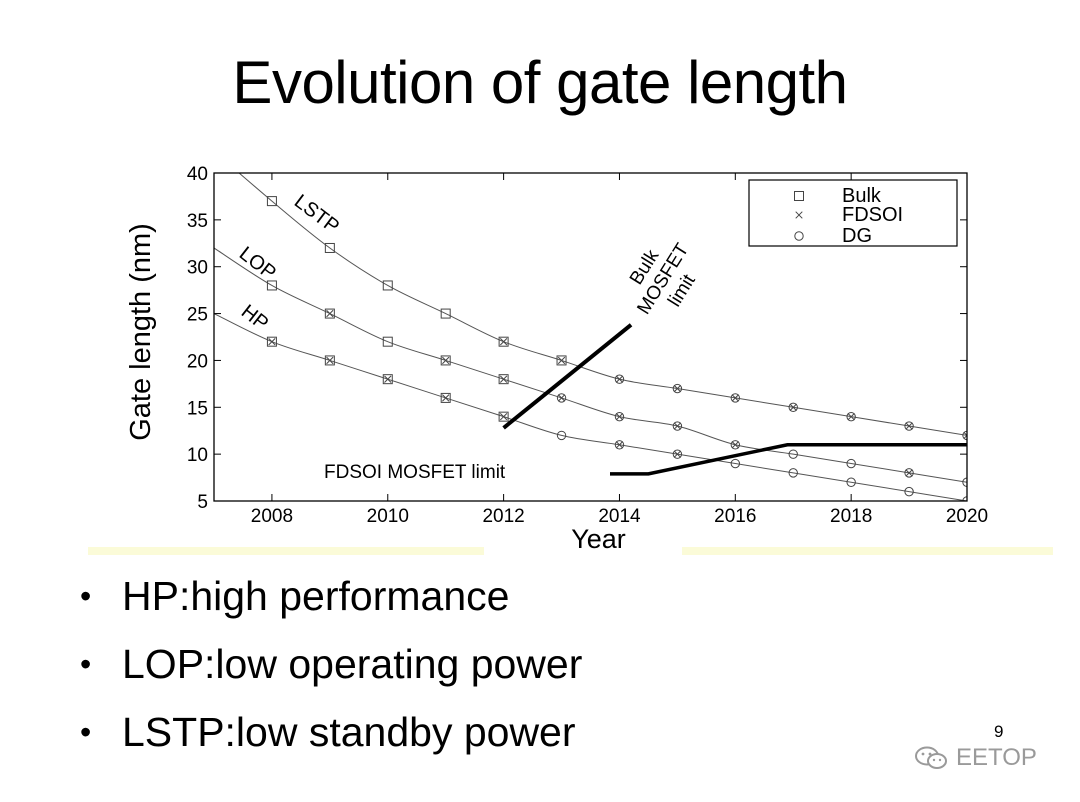 The width and height of the screenshot is (1080, 802). I want to click on legend-label: Bulk, so click(862, 196).